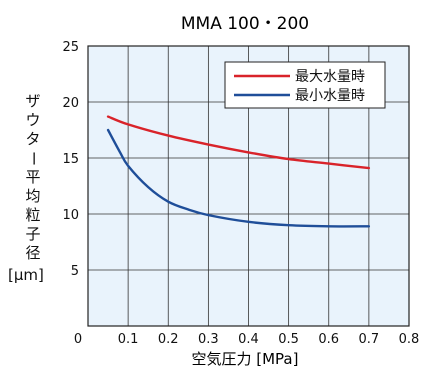 The height and width of the screenshot is (374, 428). I want to click on y-axis-label-char: 子, so click(33, 234).